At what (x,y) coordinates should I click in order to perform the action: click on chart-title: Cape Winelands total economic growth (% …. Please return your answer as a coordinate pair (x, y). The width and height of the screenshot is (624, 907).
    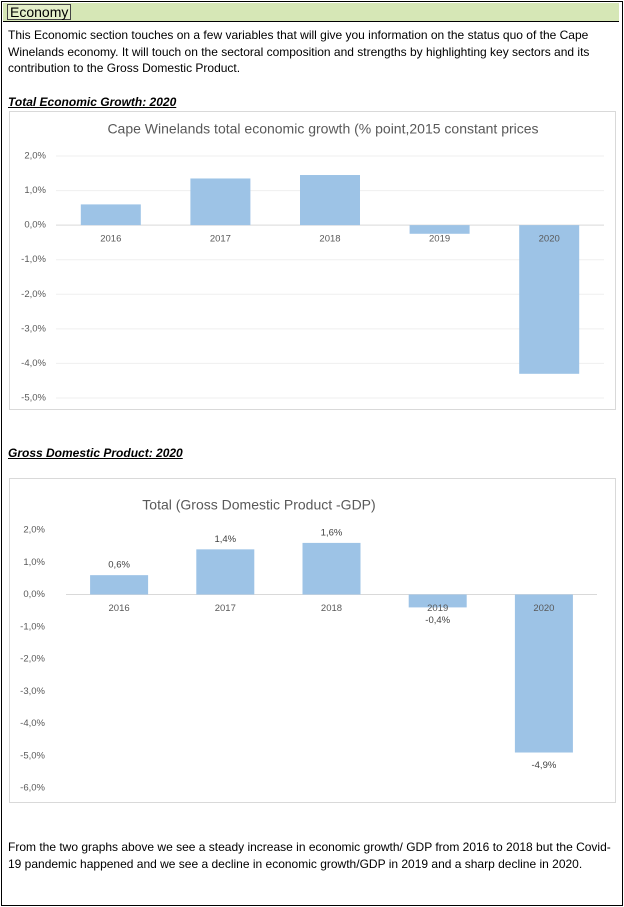
    Looking at the image, I should click on (322, 129).